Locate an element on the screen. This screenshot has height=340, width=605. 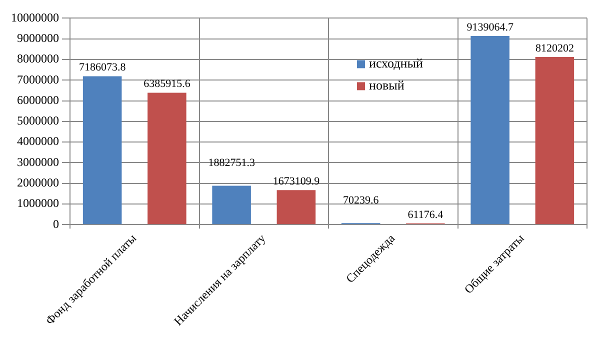
y-tick-label: 10000000 is located at coordinates (35, 17).